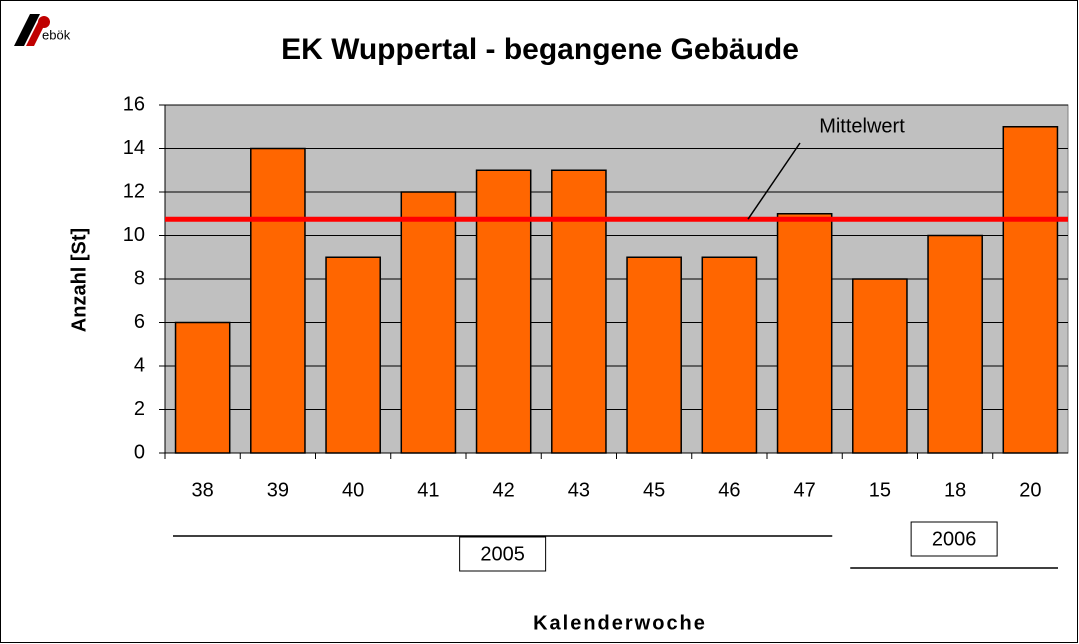 The height and width of the screenshot is (644, 1079). Describe the element at coordinates (504, 490) in the screenshot. I see `x-tick-label: 42` at that location.